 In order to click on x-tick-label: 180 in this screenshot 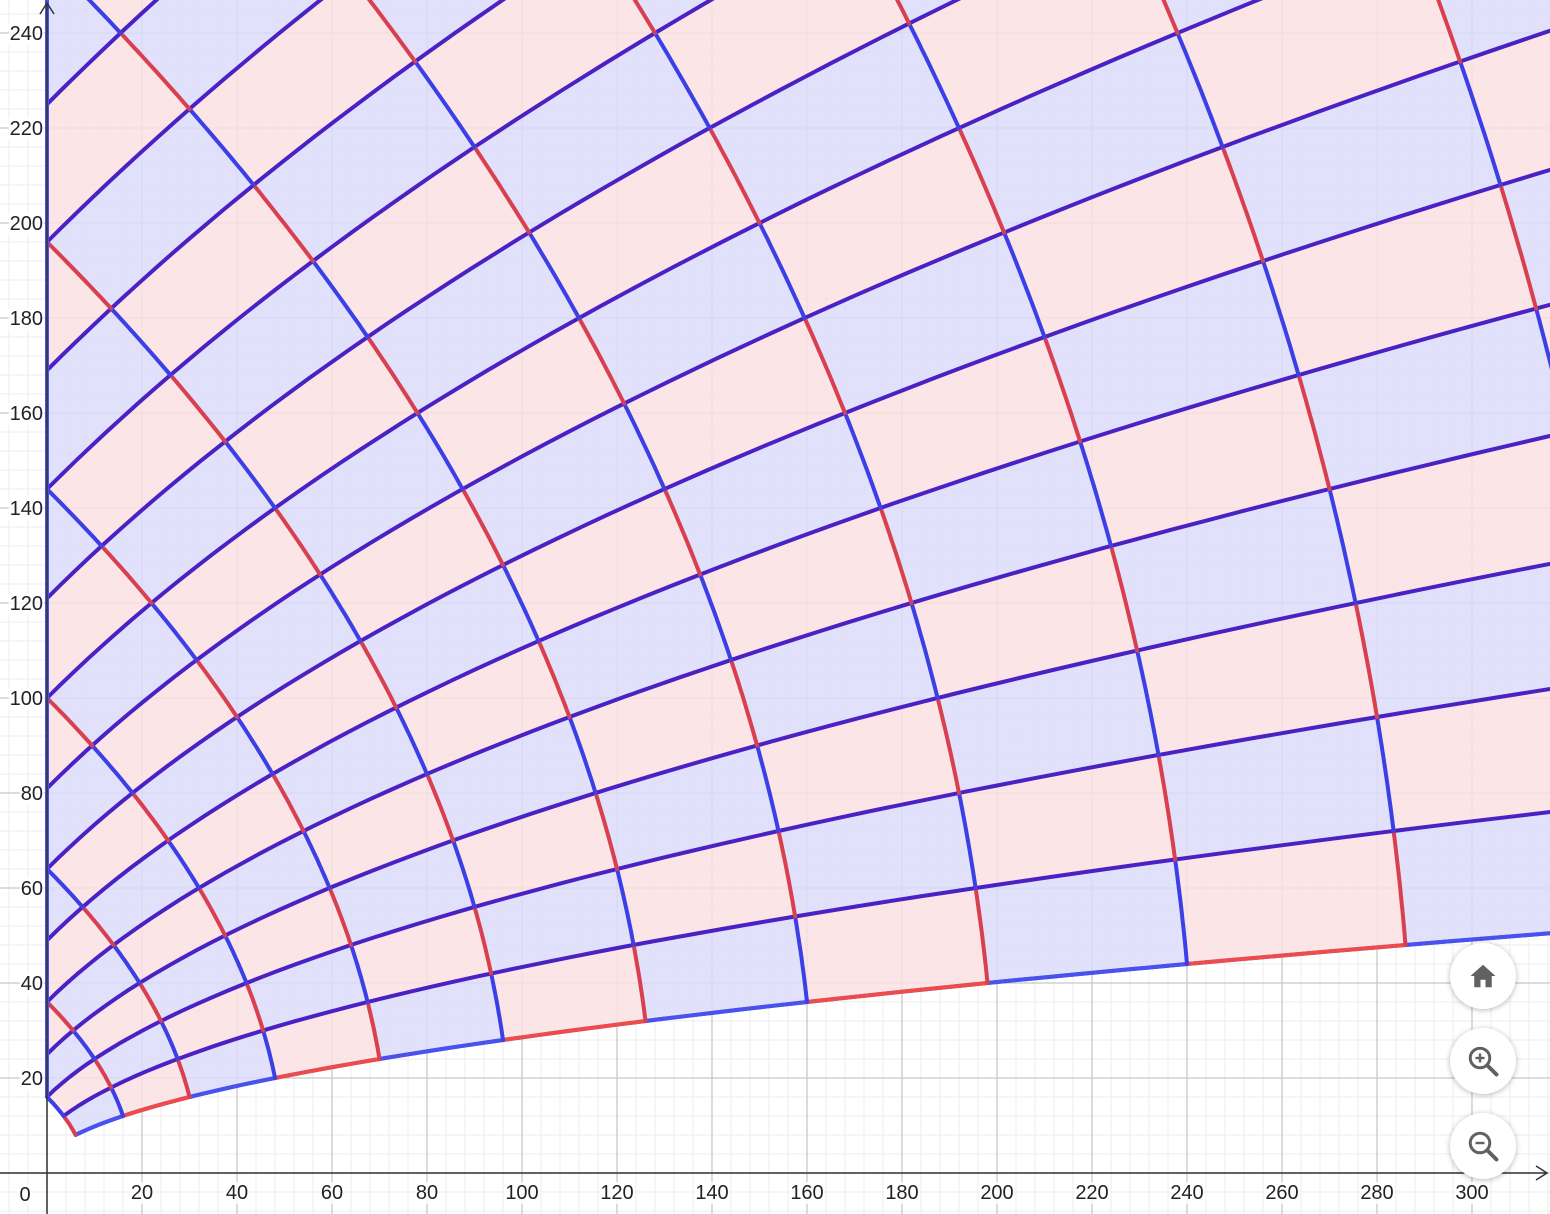, I will do `click(901, 1193)`.